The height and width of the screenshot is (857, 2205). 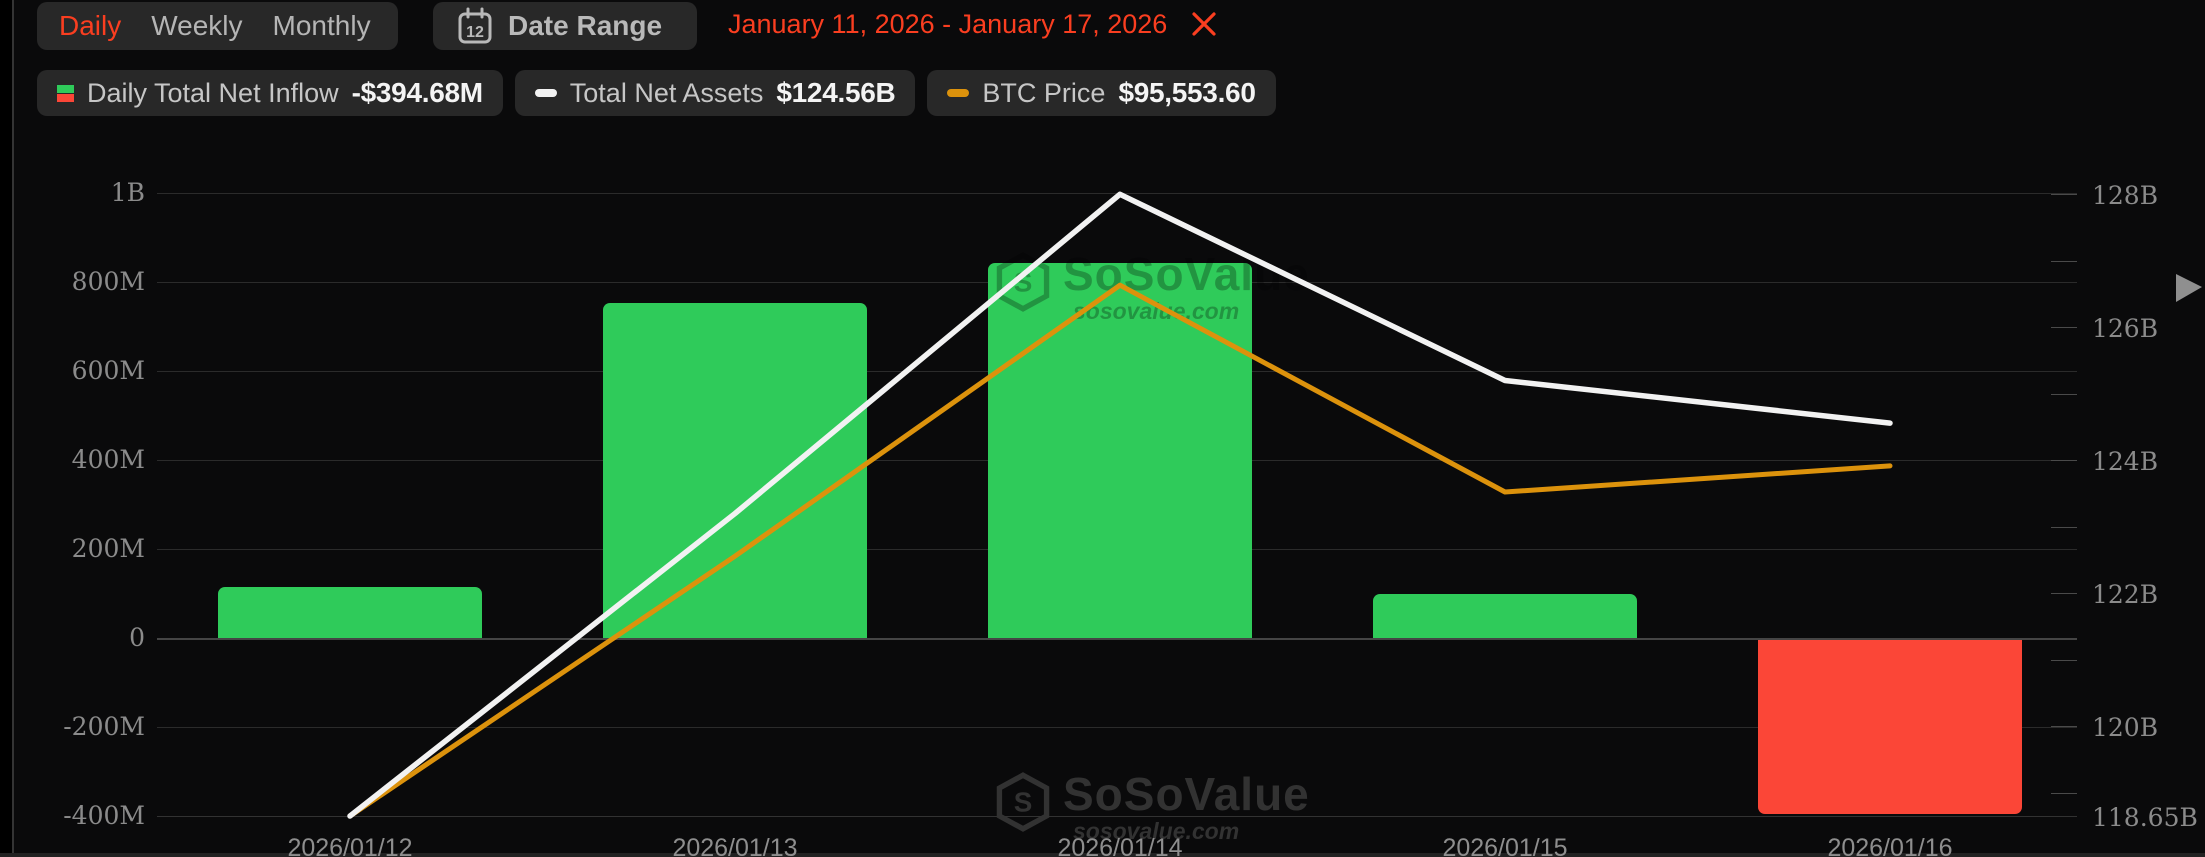 What do you see at coordinates (1204, 24) in the screenshot?
I see `close-icon` at bounding box center [1204, 24].